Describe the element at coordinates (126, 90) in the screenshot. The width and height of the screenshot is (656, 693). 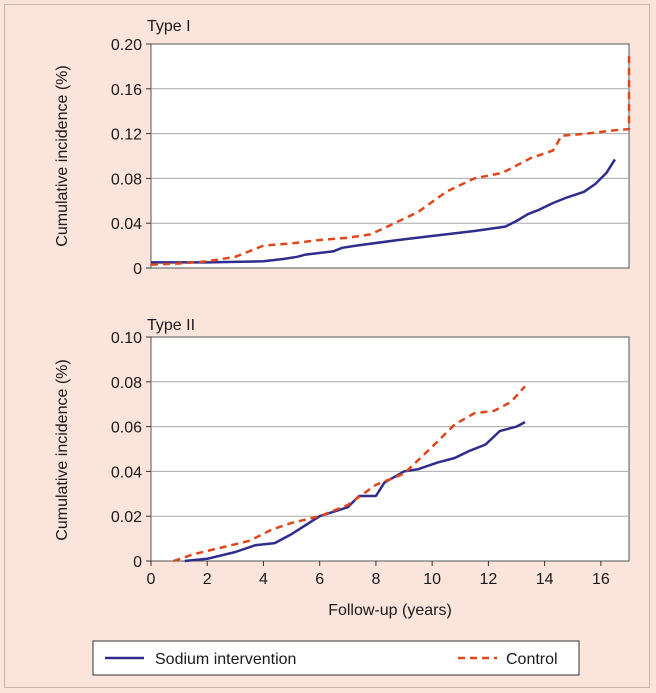
I see `y-tick-label: 0.16` at that location.